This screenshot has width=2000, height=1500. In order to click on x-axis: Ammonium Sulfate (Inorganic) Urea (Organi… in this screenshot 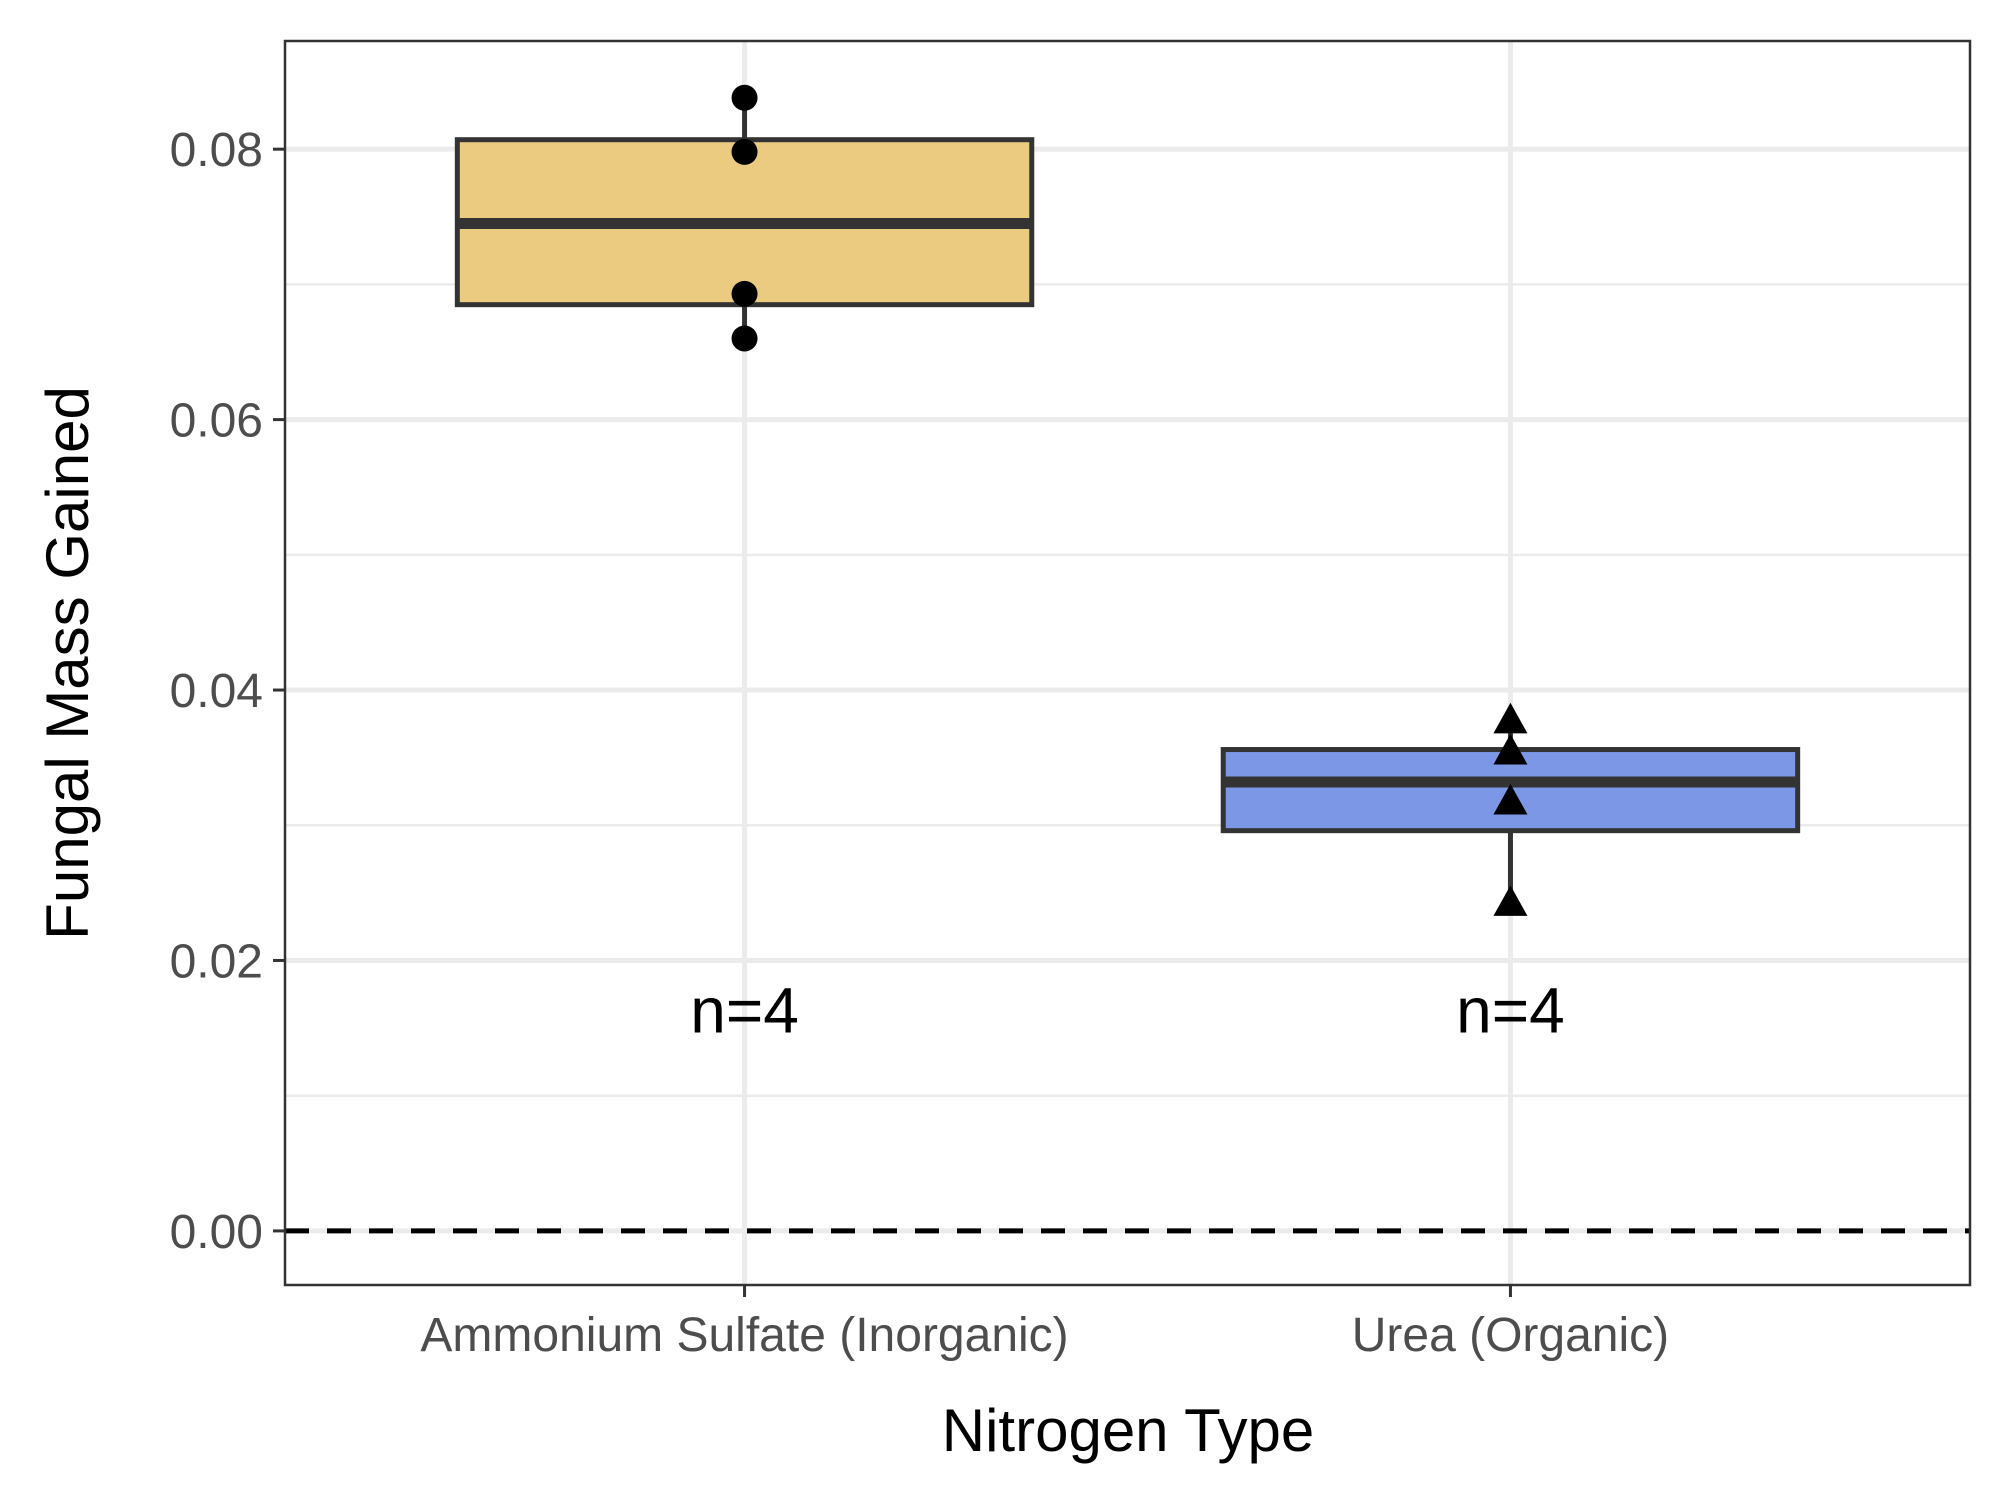, I will do `click(1044, 1323)`.